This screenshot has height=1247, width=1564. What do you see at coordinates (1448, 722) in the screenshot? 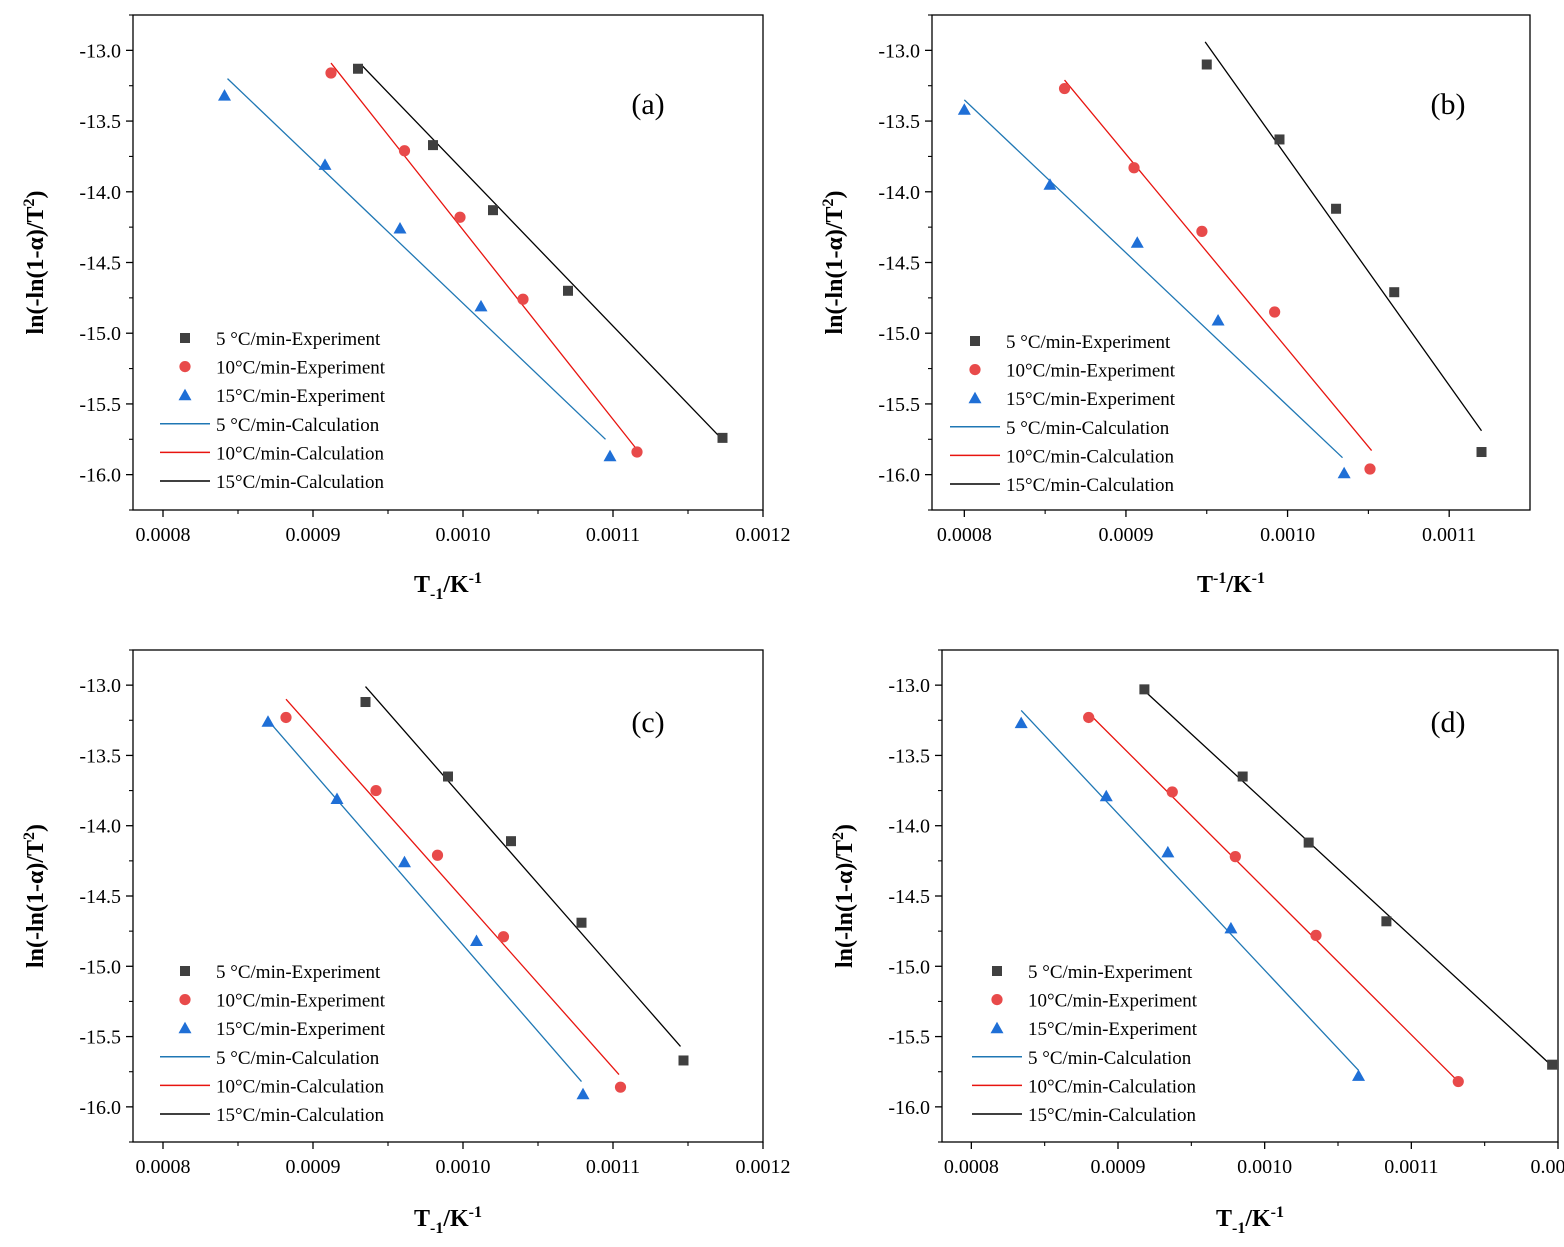
I see `panel-label: (d)` at bounding box center [1448, 722].